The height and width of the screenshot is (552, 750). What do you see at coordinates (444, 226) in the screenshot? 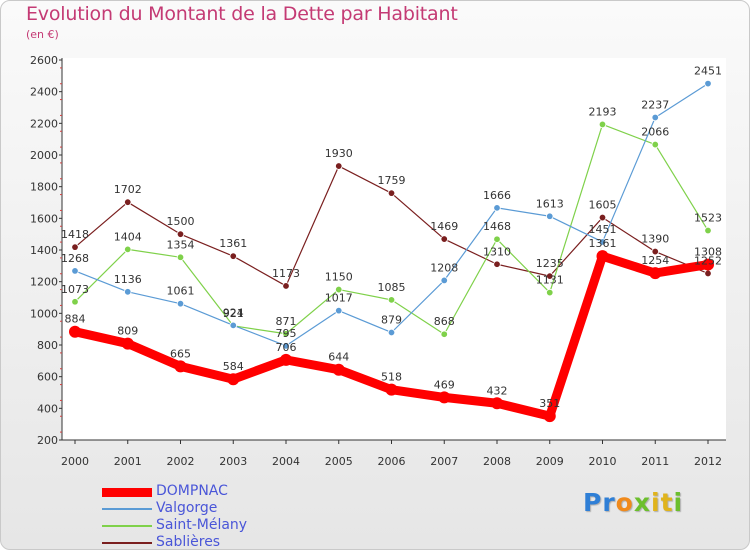
I see `data-label: 1469` at bounding box center [444, 226].